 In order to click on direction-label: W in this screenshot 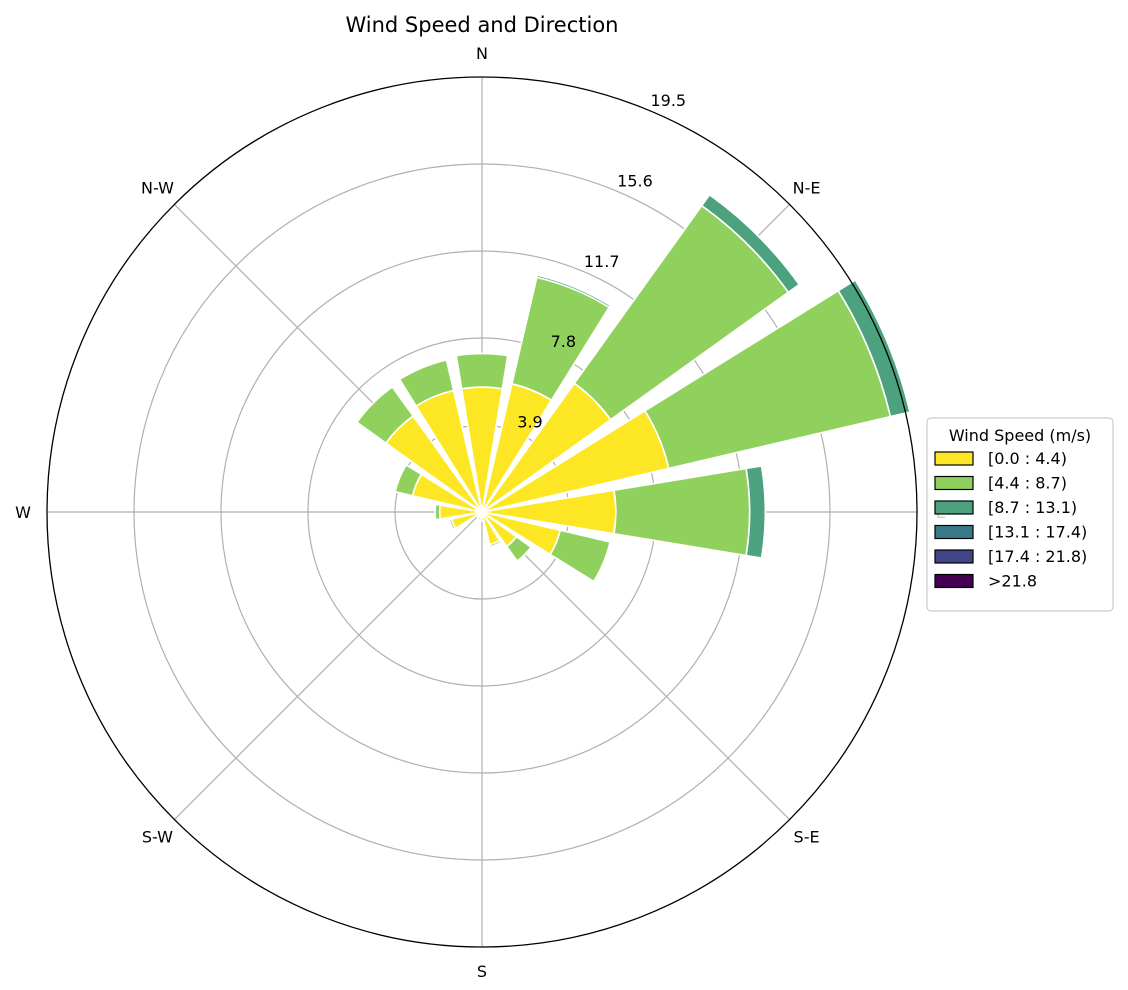, I will do `click(23, 512)`.